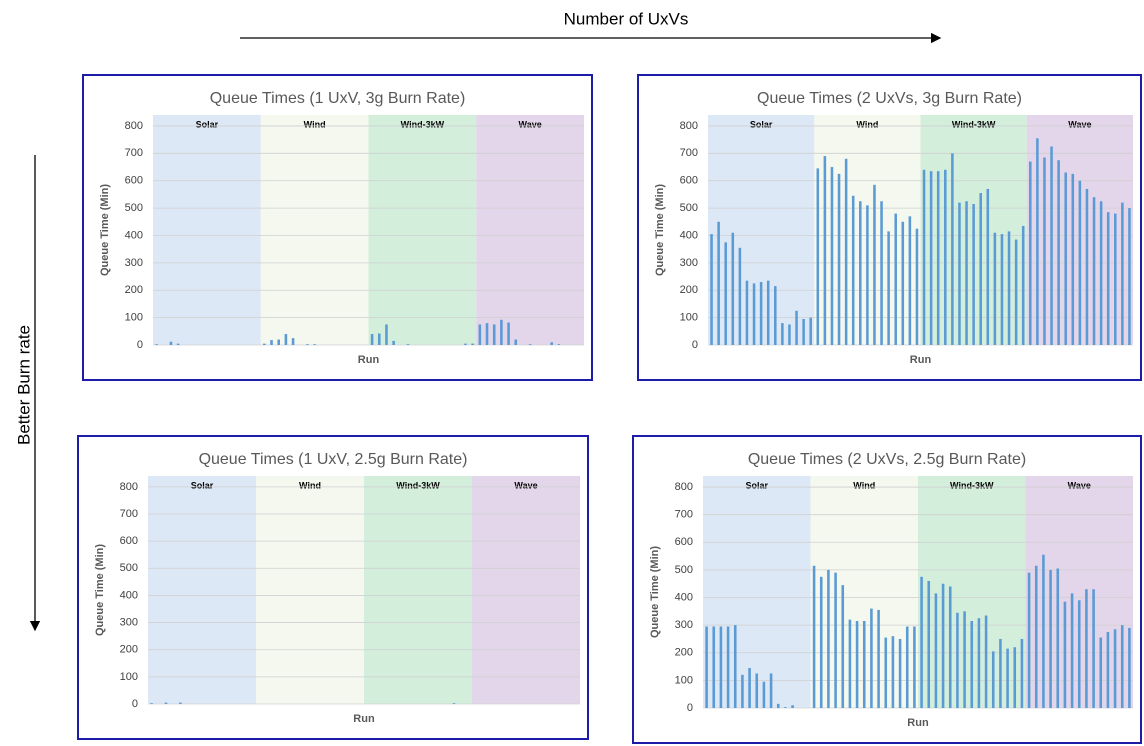 Image resolution: width=1144 pixels, height=746 pixels. Describe the element at coordinates (207, 124) in the screenshot. I see `region-label: Solar` at that location.